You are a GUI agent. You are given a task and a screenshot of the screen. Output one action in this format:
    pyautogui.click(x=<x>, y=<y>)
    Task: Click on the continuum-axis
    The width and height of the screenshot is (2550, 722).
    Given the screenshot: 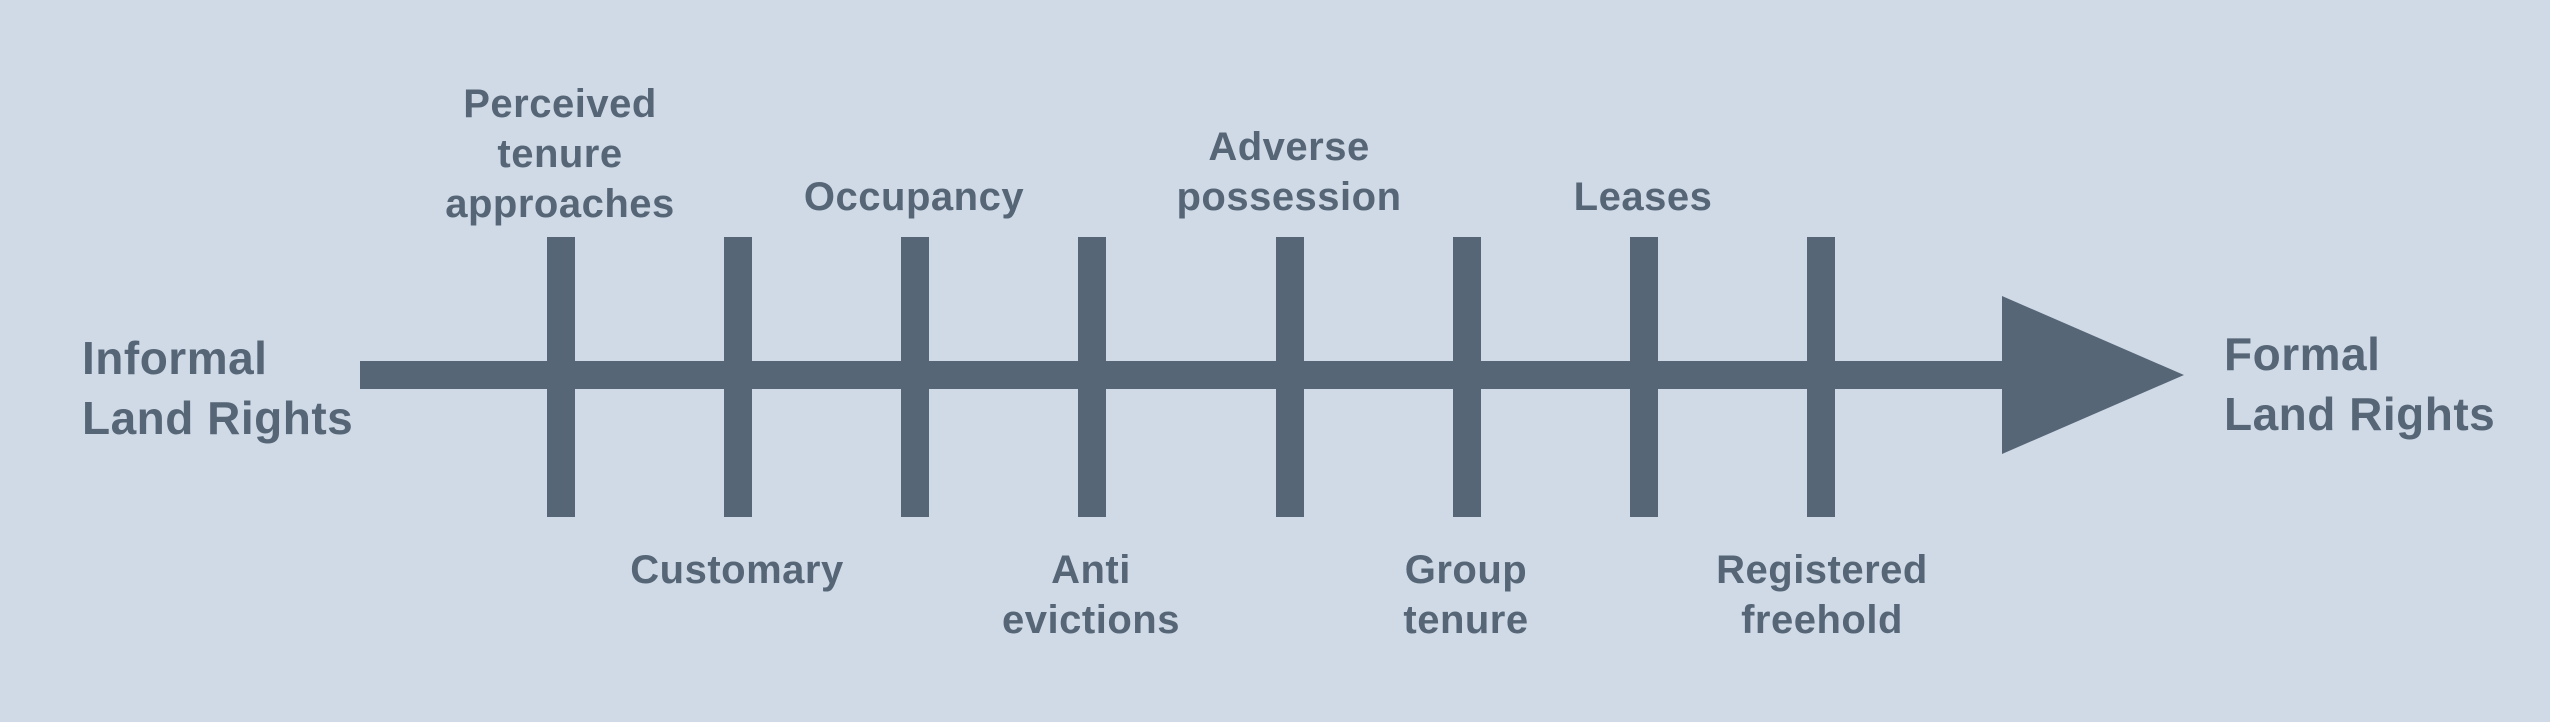 What is the action you would take?
    pyautogui.click(x=1185, y=375)
    